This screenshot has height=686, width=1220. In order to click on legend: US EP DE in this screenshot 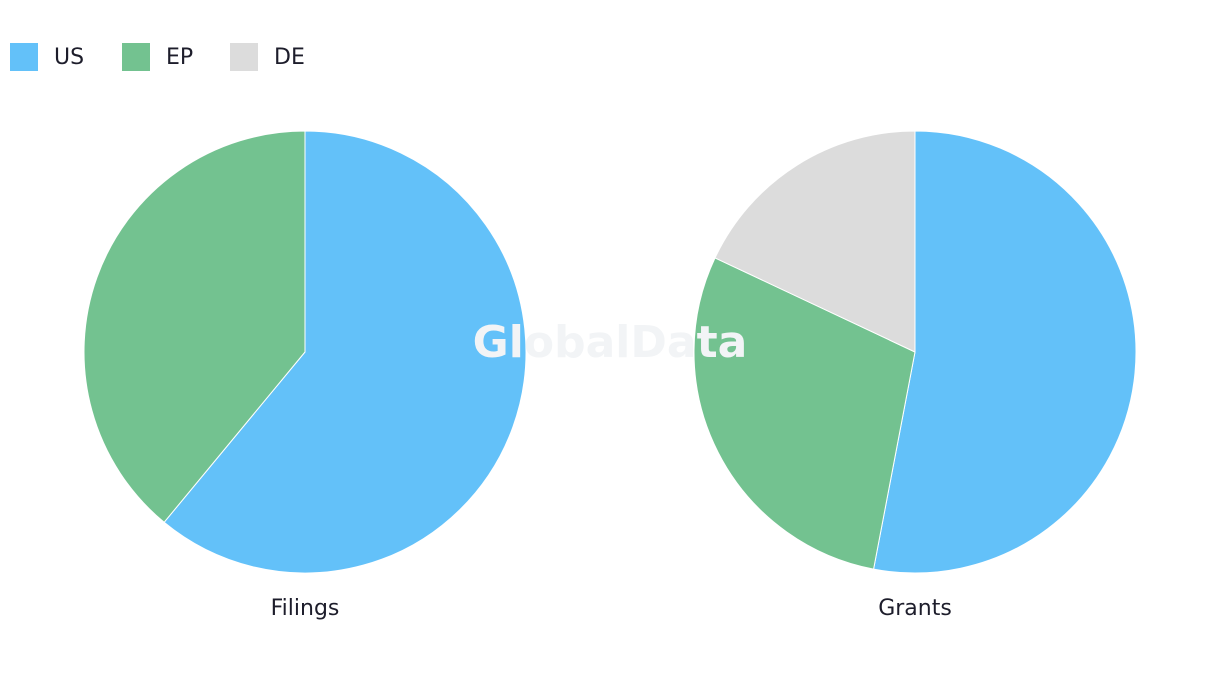, I will do `click(157, 57)`.